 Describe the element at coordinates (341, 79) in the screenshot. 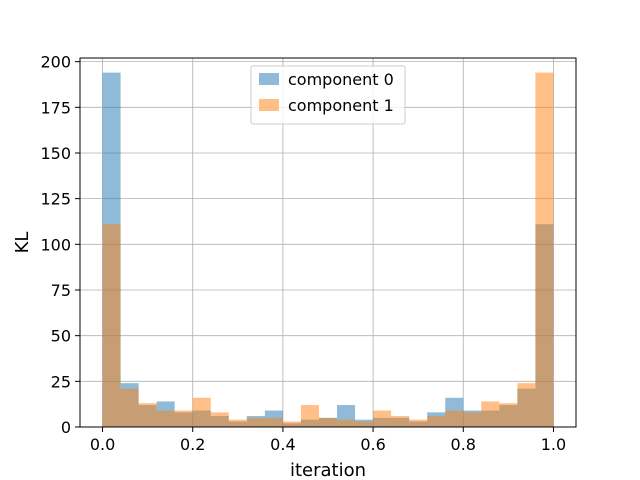

I see `legend-label-component-0: component 0` at that location.